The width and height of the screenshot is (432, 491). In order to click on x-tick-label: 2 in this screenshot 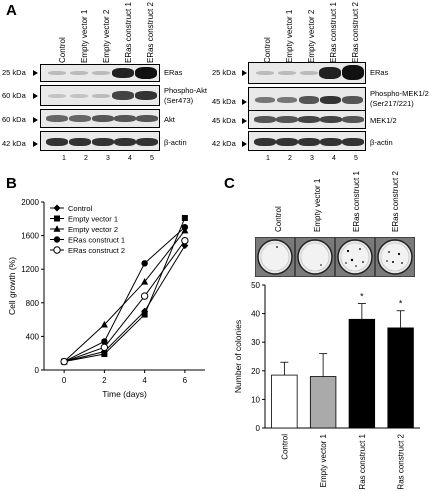, I will do `click(104, 380)`.